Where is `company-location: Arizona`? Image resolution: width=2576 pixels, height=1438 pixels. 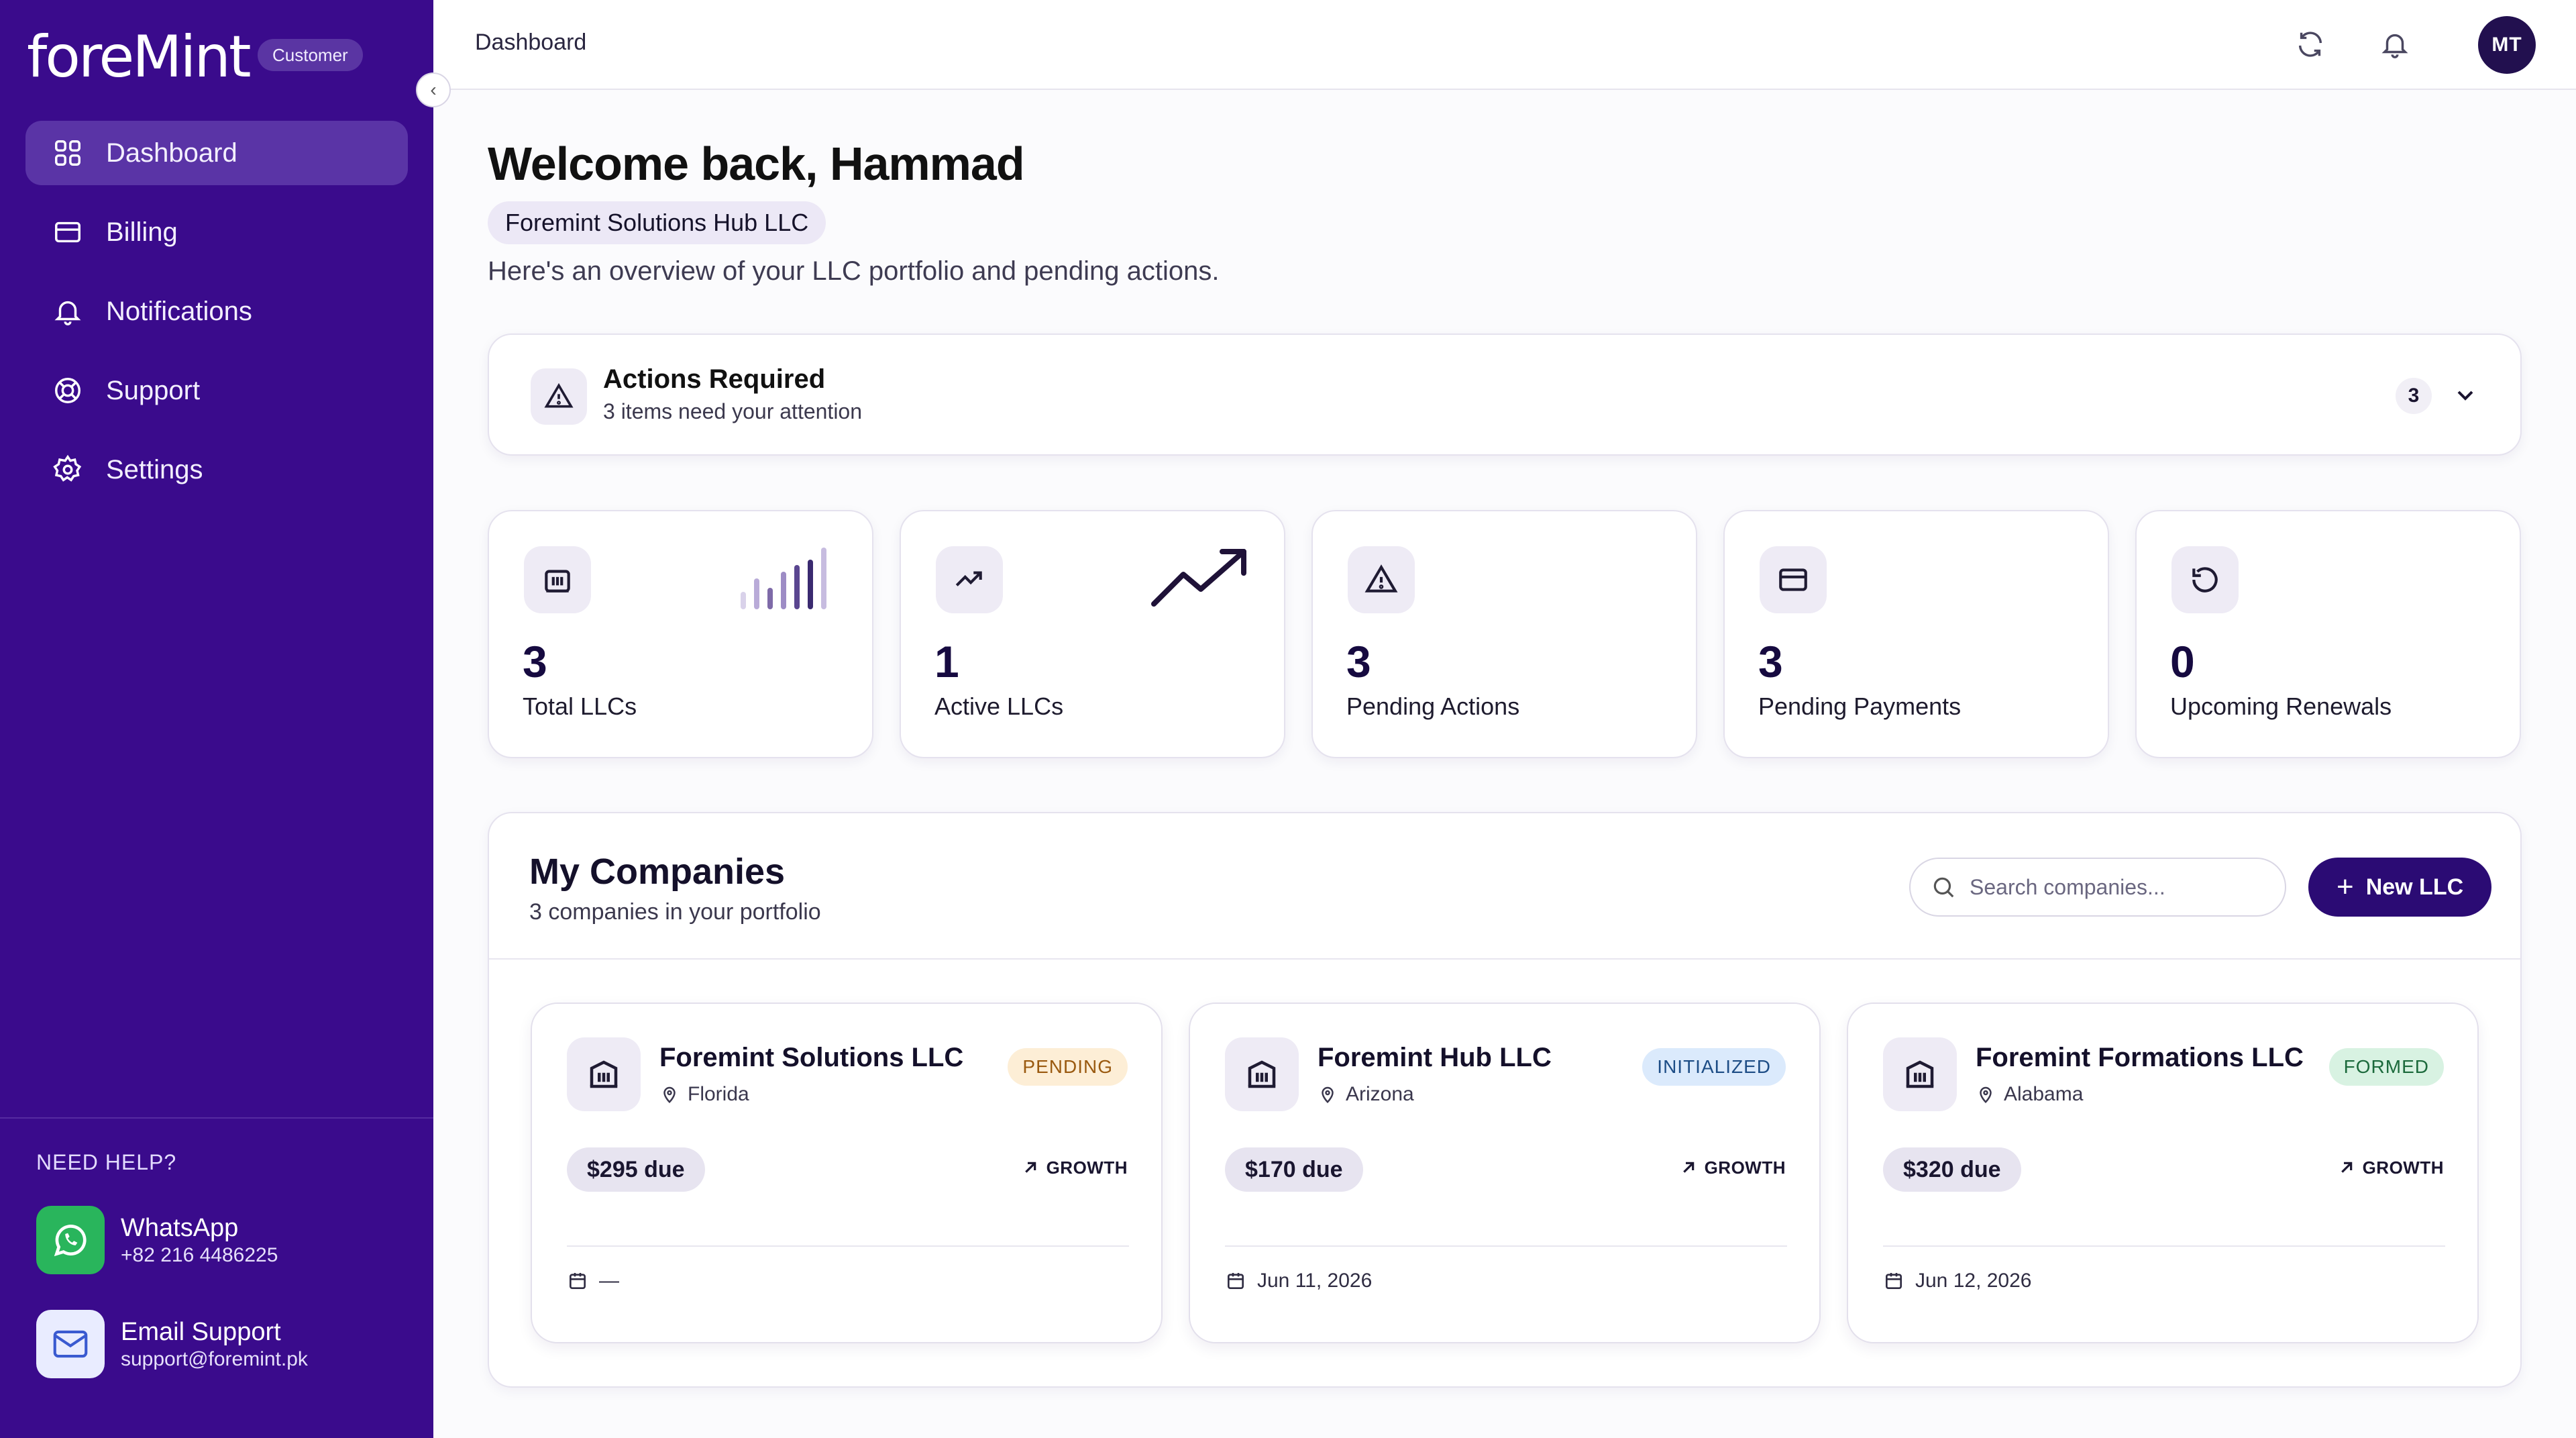 company-location: Arizona is located at coordinates (1366, 1094).